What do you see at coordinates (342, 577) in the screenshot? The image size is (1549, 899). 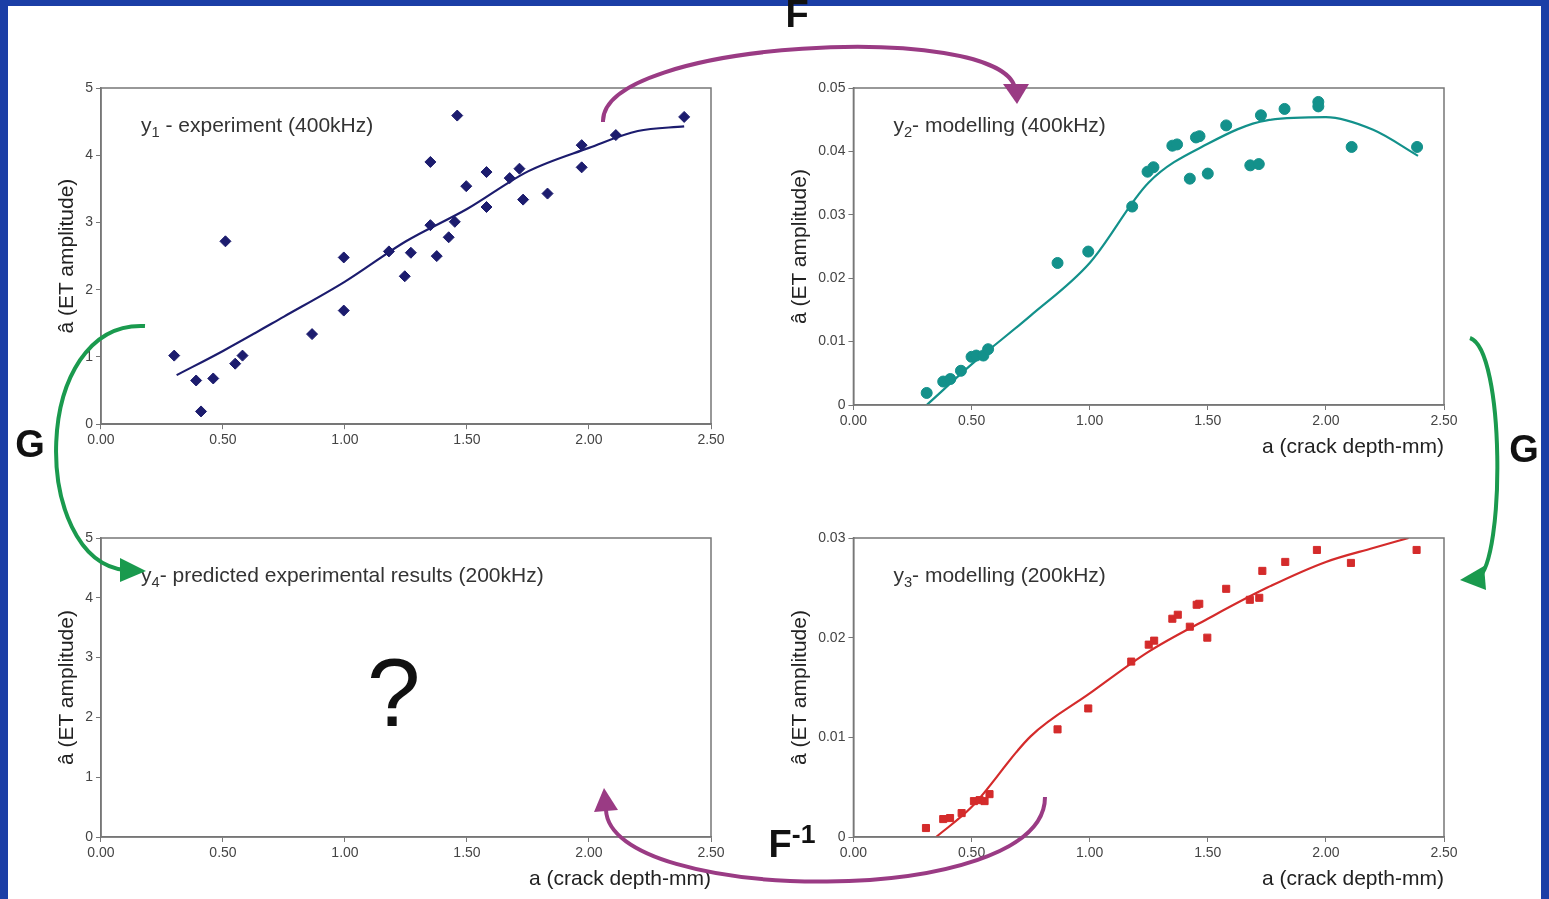 I see `text: y$_{4}$- predicted experimental results (200kHz)` at bounding box center [342, 577].